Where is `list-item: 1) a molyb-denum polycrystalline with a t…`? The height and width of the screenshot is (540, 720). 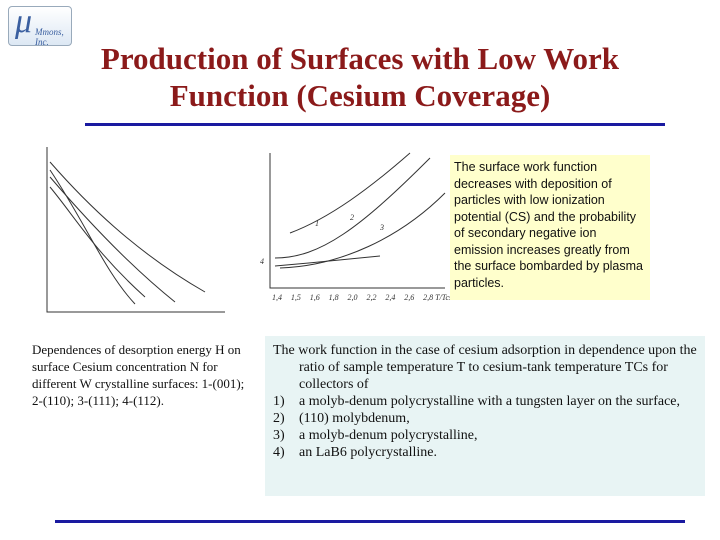 list-item: 1) a molyb-denum polycrystalline with a t… is located at coordinates (485, 401).